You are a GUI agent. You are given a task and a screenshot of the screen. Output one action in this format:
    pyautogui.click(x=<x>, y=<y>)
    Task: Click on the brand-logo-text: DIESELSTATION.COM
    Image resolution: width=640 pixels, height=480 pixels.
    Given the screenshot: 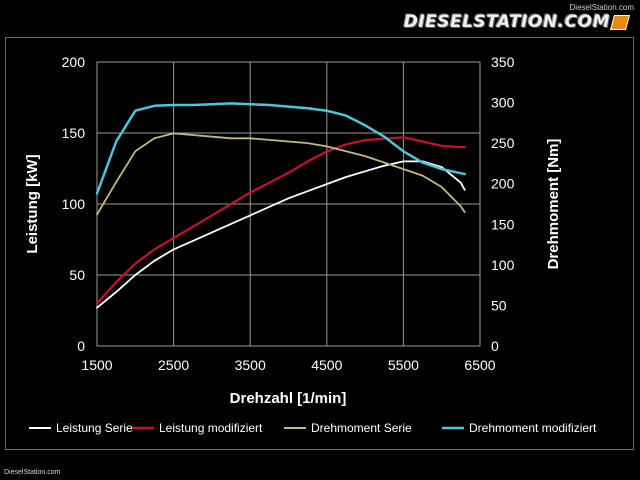 What is the action you would take?
    pyautogui.click(x=506, y=22)
    